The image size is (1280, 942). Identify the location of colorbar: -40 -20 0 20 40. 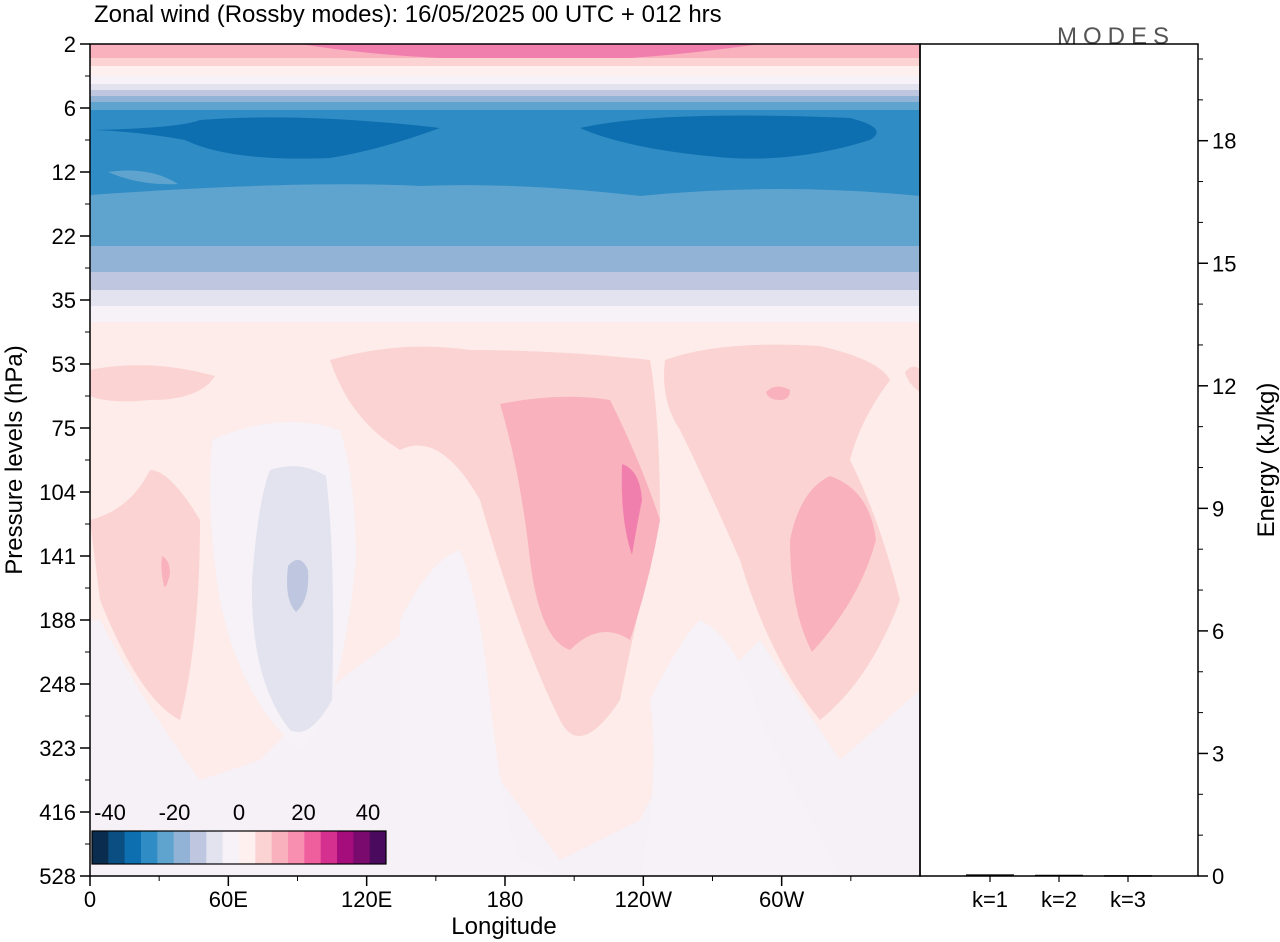
(239, 832).